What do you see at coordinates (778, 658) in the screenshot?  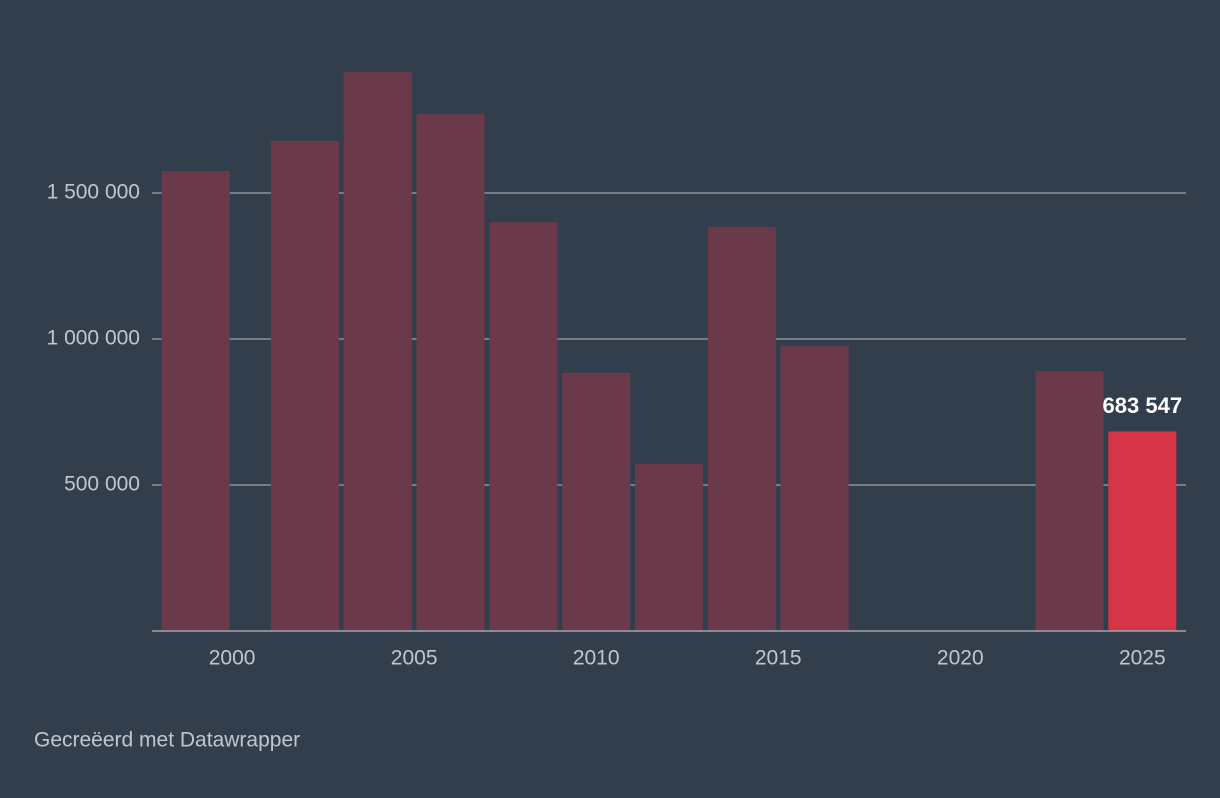 I see `x-tick-label: 2015` at bounding box center [778, 658].